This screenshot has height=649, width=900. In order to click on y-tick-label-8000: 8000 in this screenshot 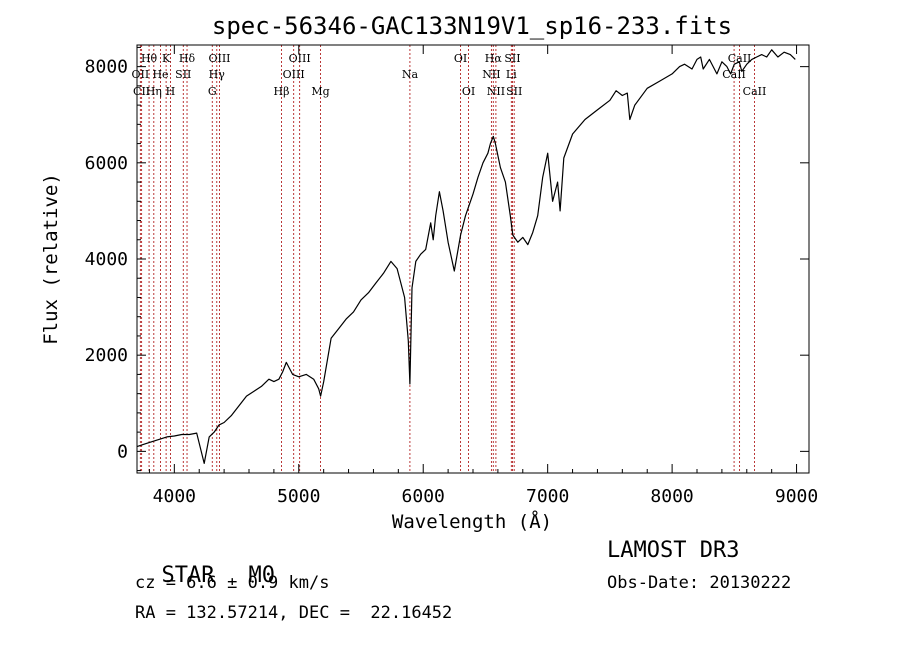, I will do `click(106, 67)`.